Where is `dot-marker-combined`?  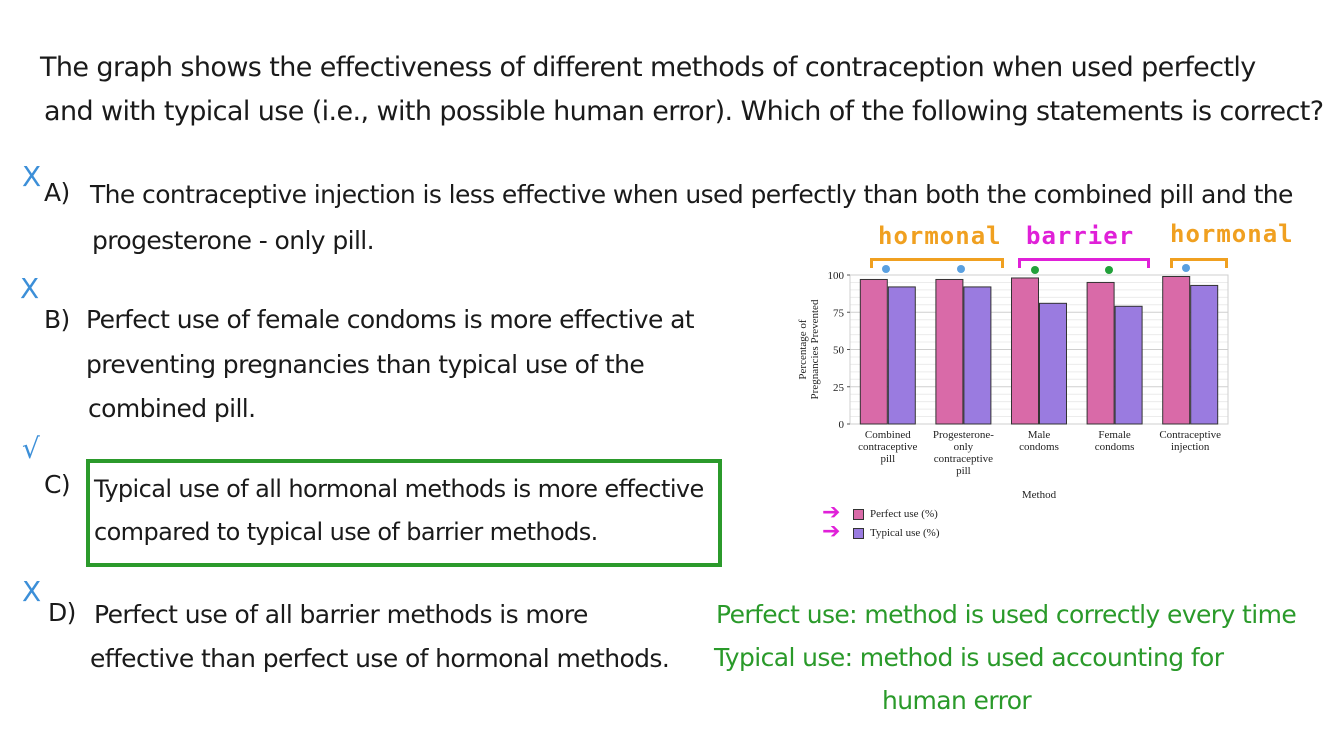 dot-marker-combined is located at coordinates (886, 269).